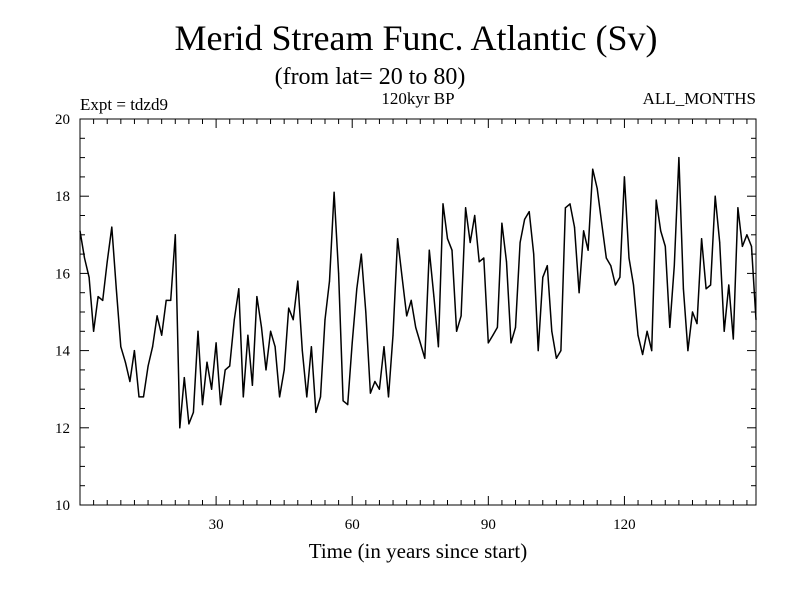  I want to click on chart-title: Merid Stream Func. Atlantic (Sv), so click(416, 38).